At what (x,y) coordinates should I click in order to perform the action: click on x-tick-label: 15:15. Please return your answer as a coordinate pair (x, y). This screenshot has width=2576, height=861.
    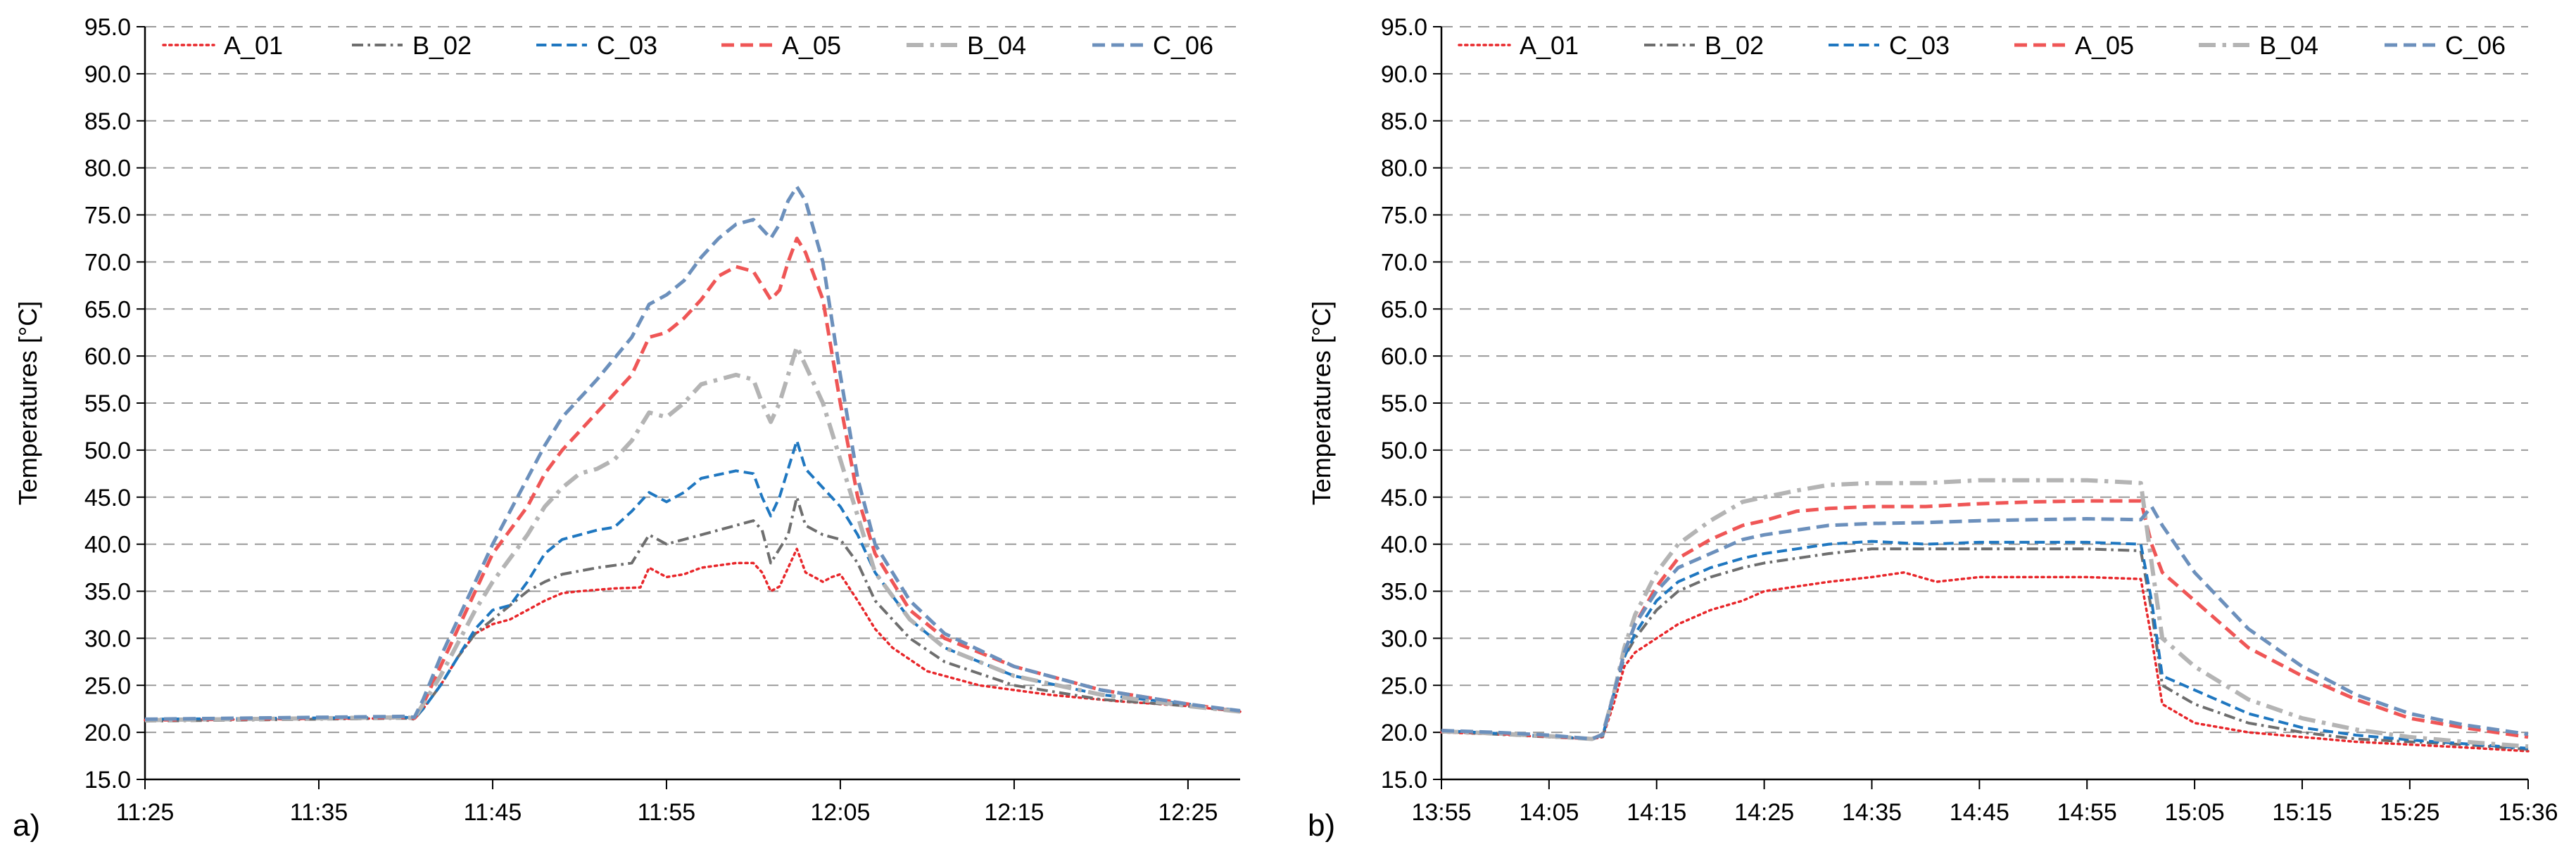
    Looking at the image, I should click on (2302, 813).